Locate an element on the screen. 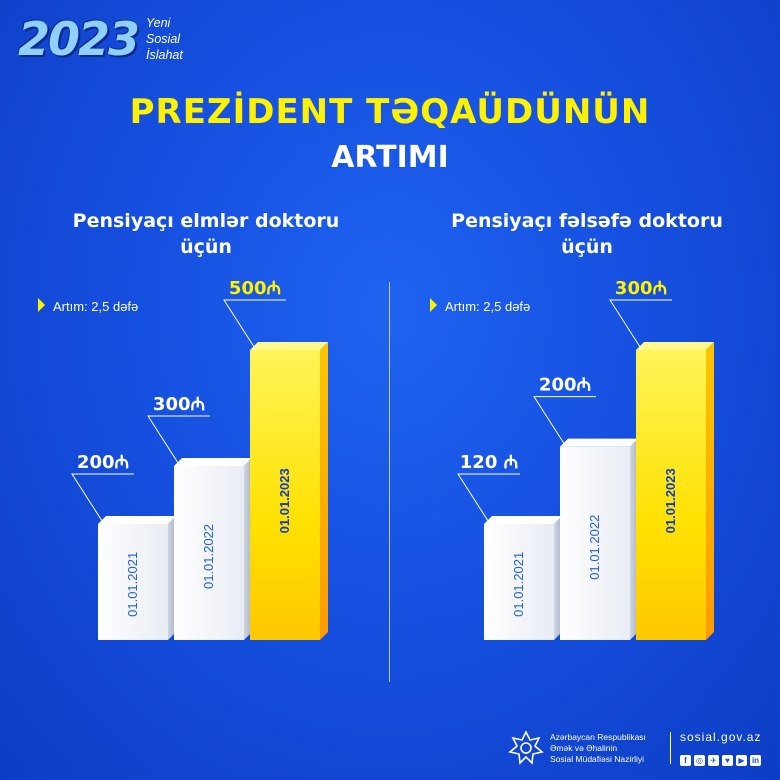  center-divider is located at coordinates (389, 482).